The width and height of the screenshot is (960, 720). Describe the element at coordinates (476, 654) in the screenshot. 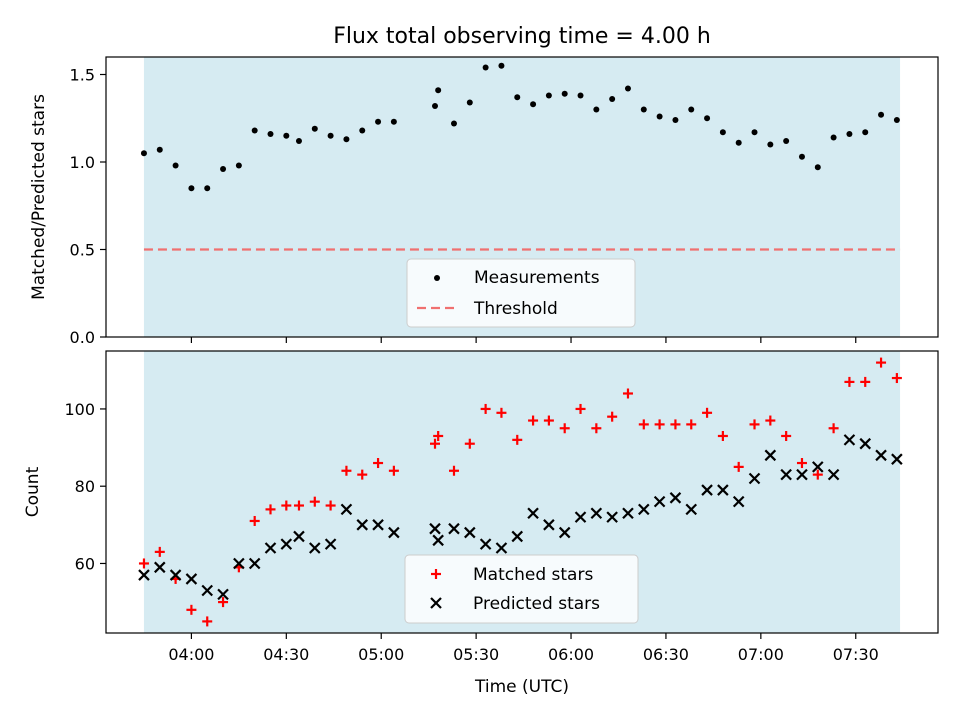

I see `x-tick-label: 05:30` at that location.